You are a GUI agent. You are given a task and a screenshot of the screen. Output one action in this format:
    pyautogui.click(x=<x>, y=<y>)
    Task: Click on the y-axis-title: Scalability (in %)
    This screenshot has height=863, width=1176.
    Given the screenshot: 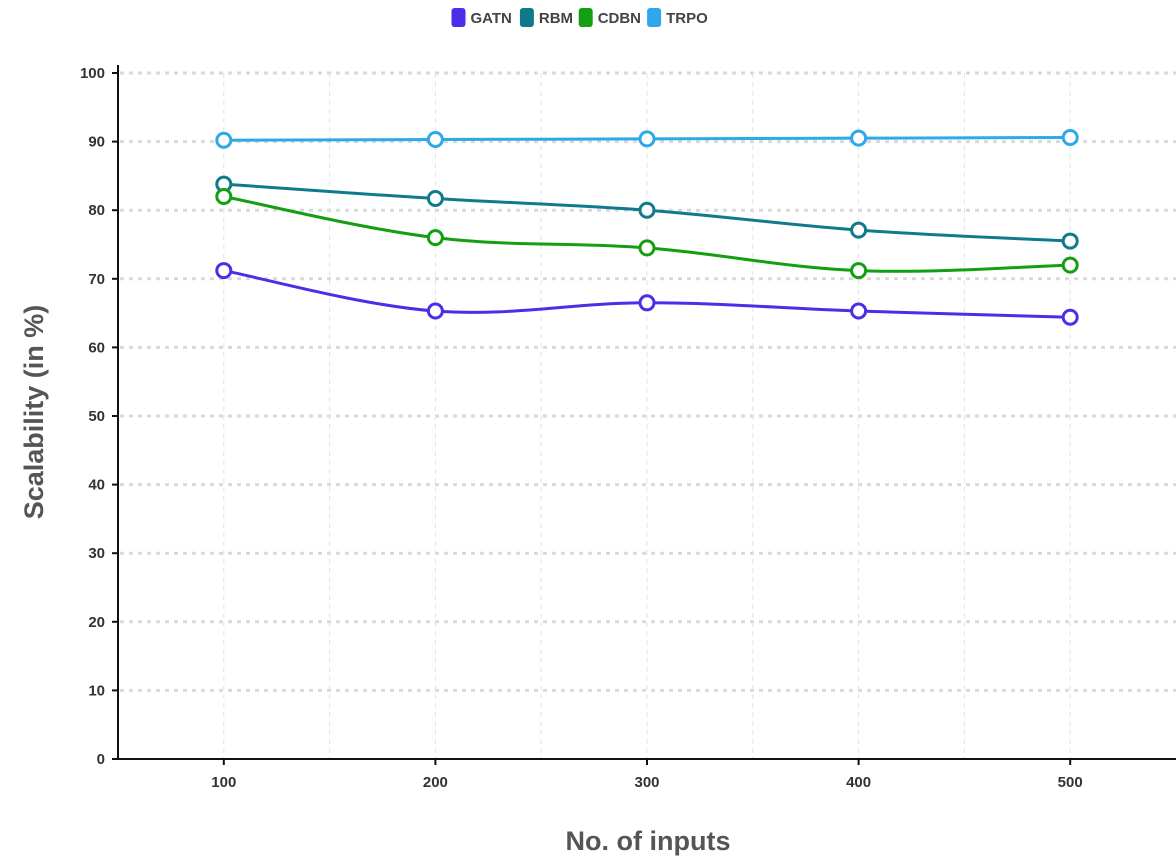 What is the action you would take?
    pyautogui.click(x=34, y=412)
    